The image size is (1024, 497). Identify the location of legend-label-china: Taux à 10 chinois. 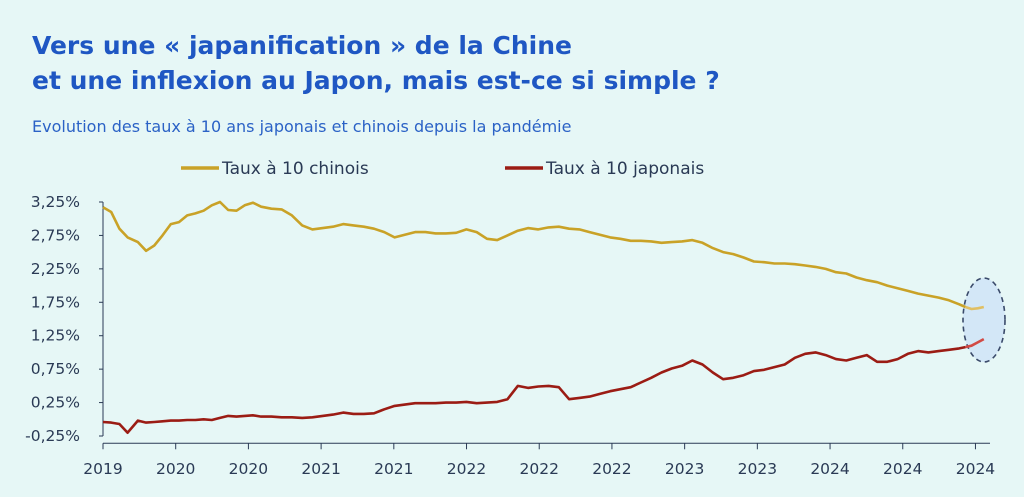
(295, 169).